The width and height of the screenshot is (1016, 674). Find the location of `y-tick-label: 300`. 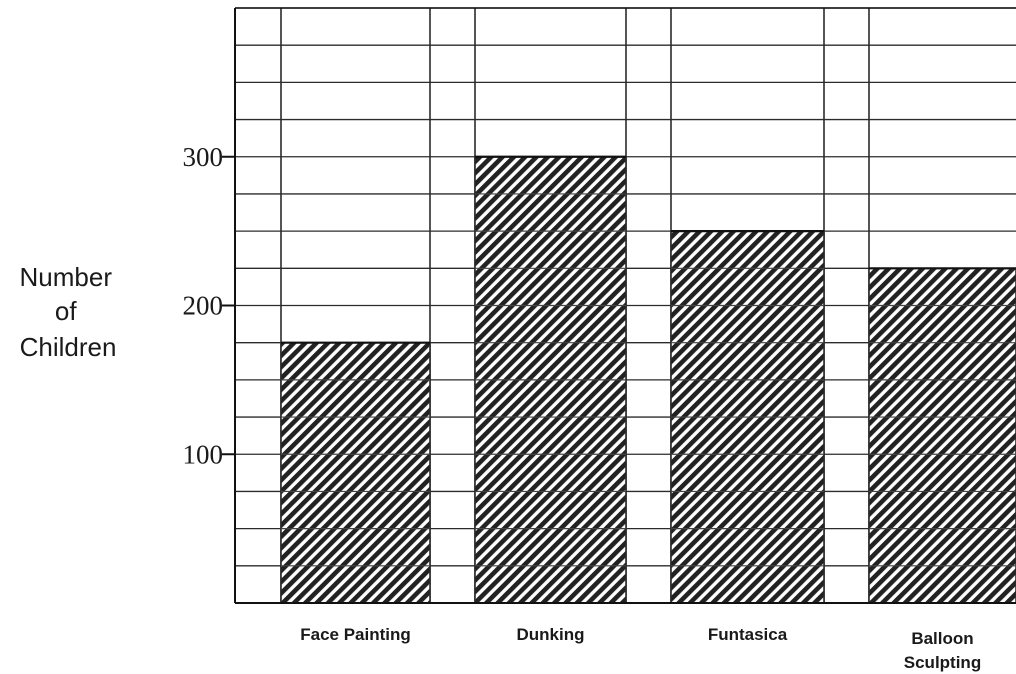

y-tick-label: 300 is located at coordinates (203, 157).